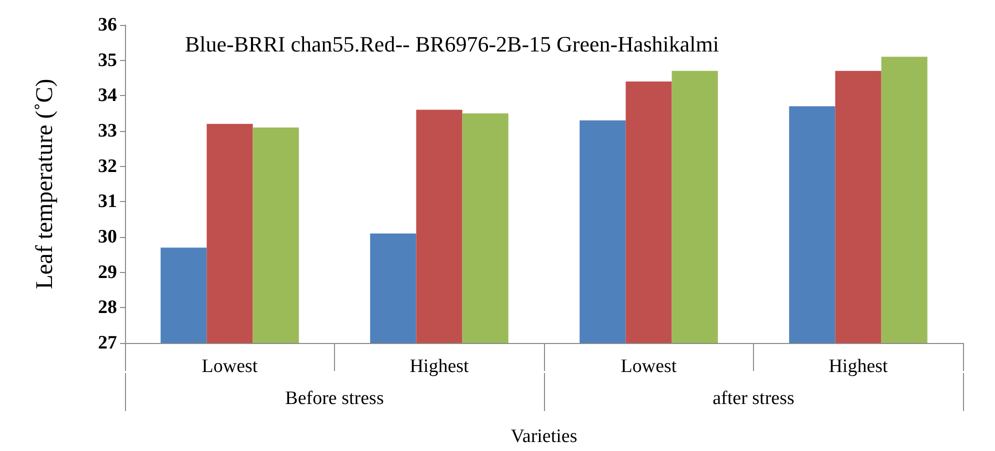  Describe the element at coordinates (544, 436) in the screenshot. I see `x-axis-title: Varieties` at that location.